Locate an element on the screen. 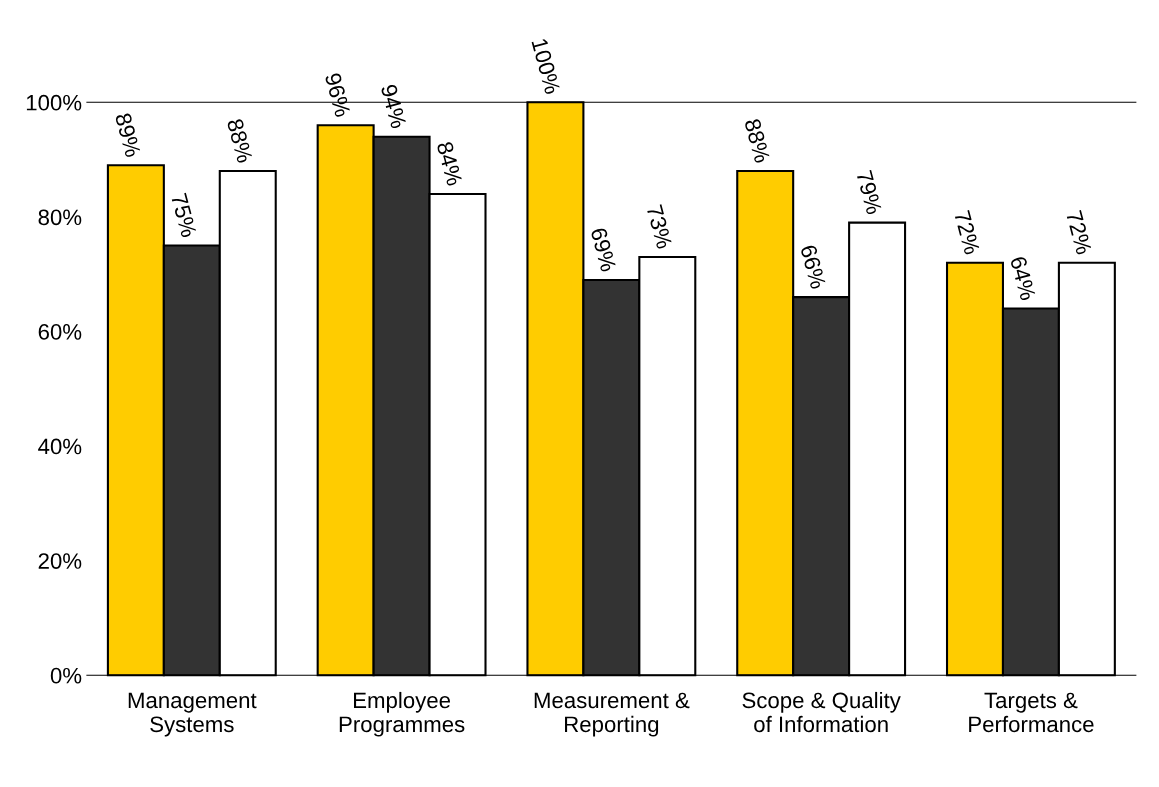 The height and width of the screenshot is (787, 1159). data-label: 100% is located at coordinates (546, 66).